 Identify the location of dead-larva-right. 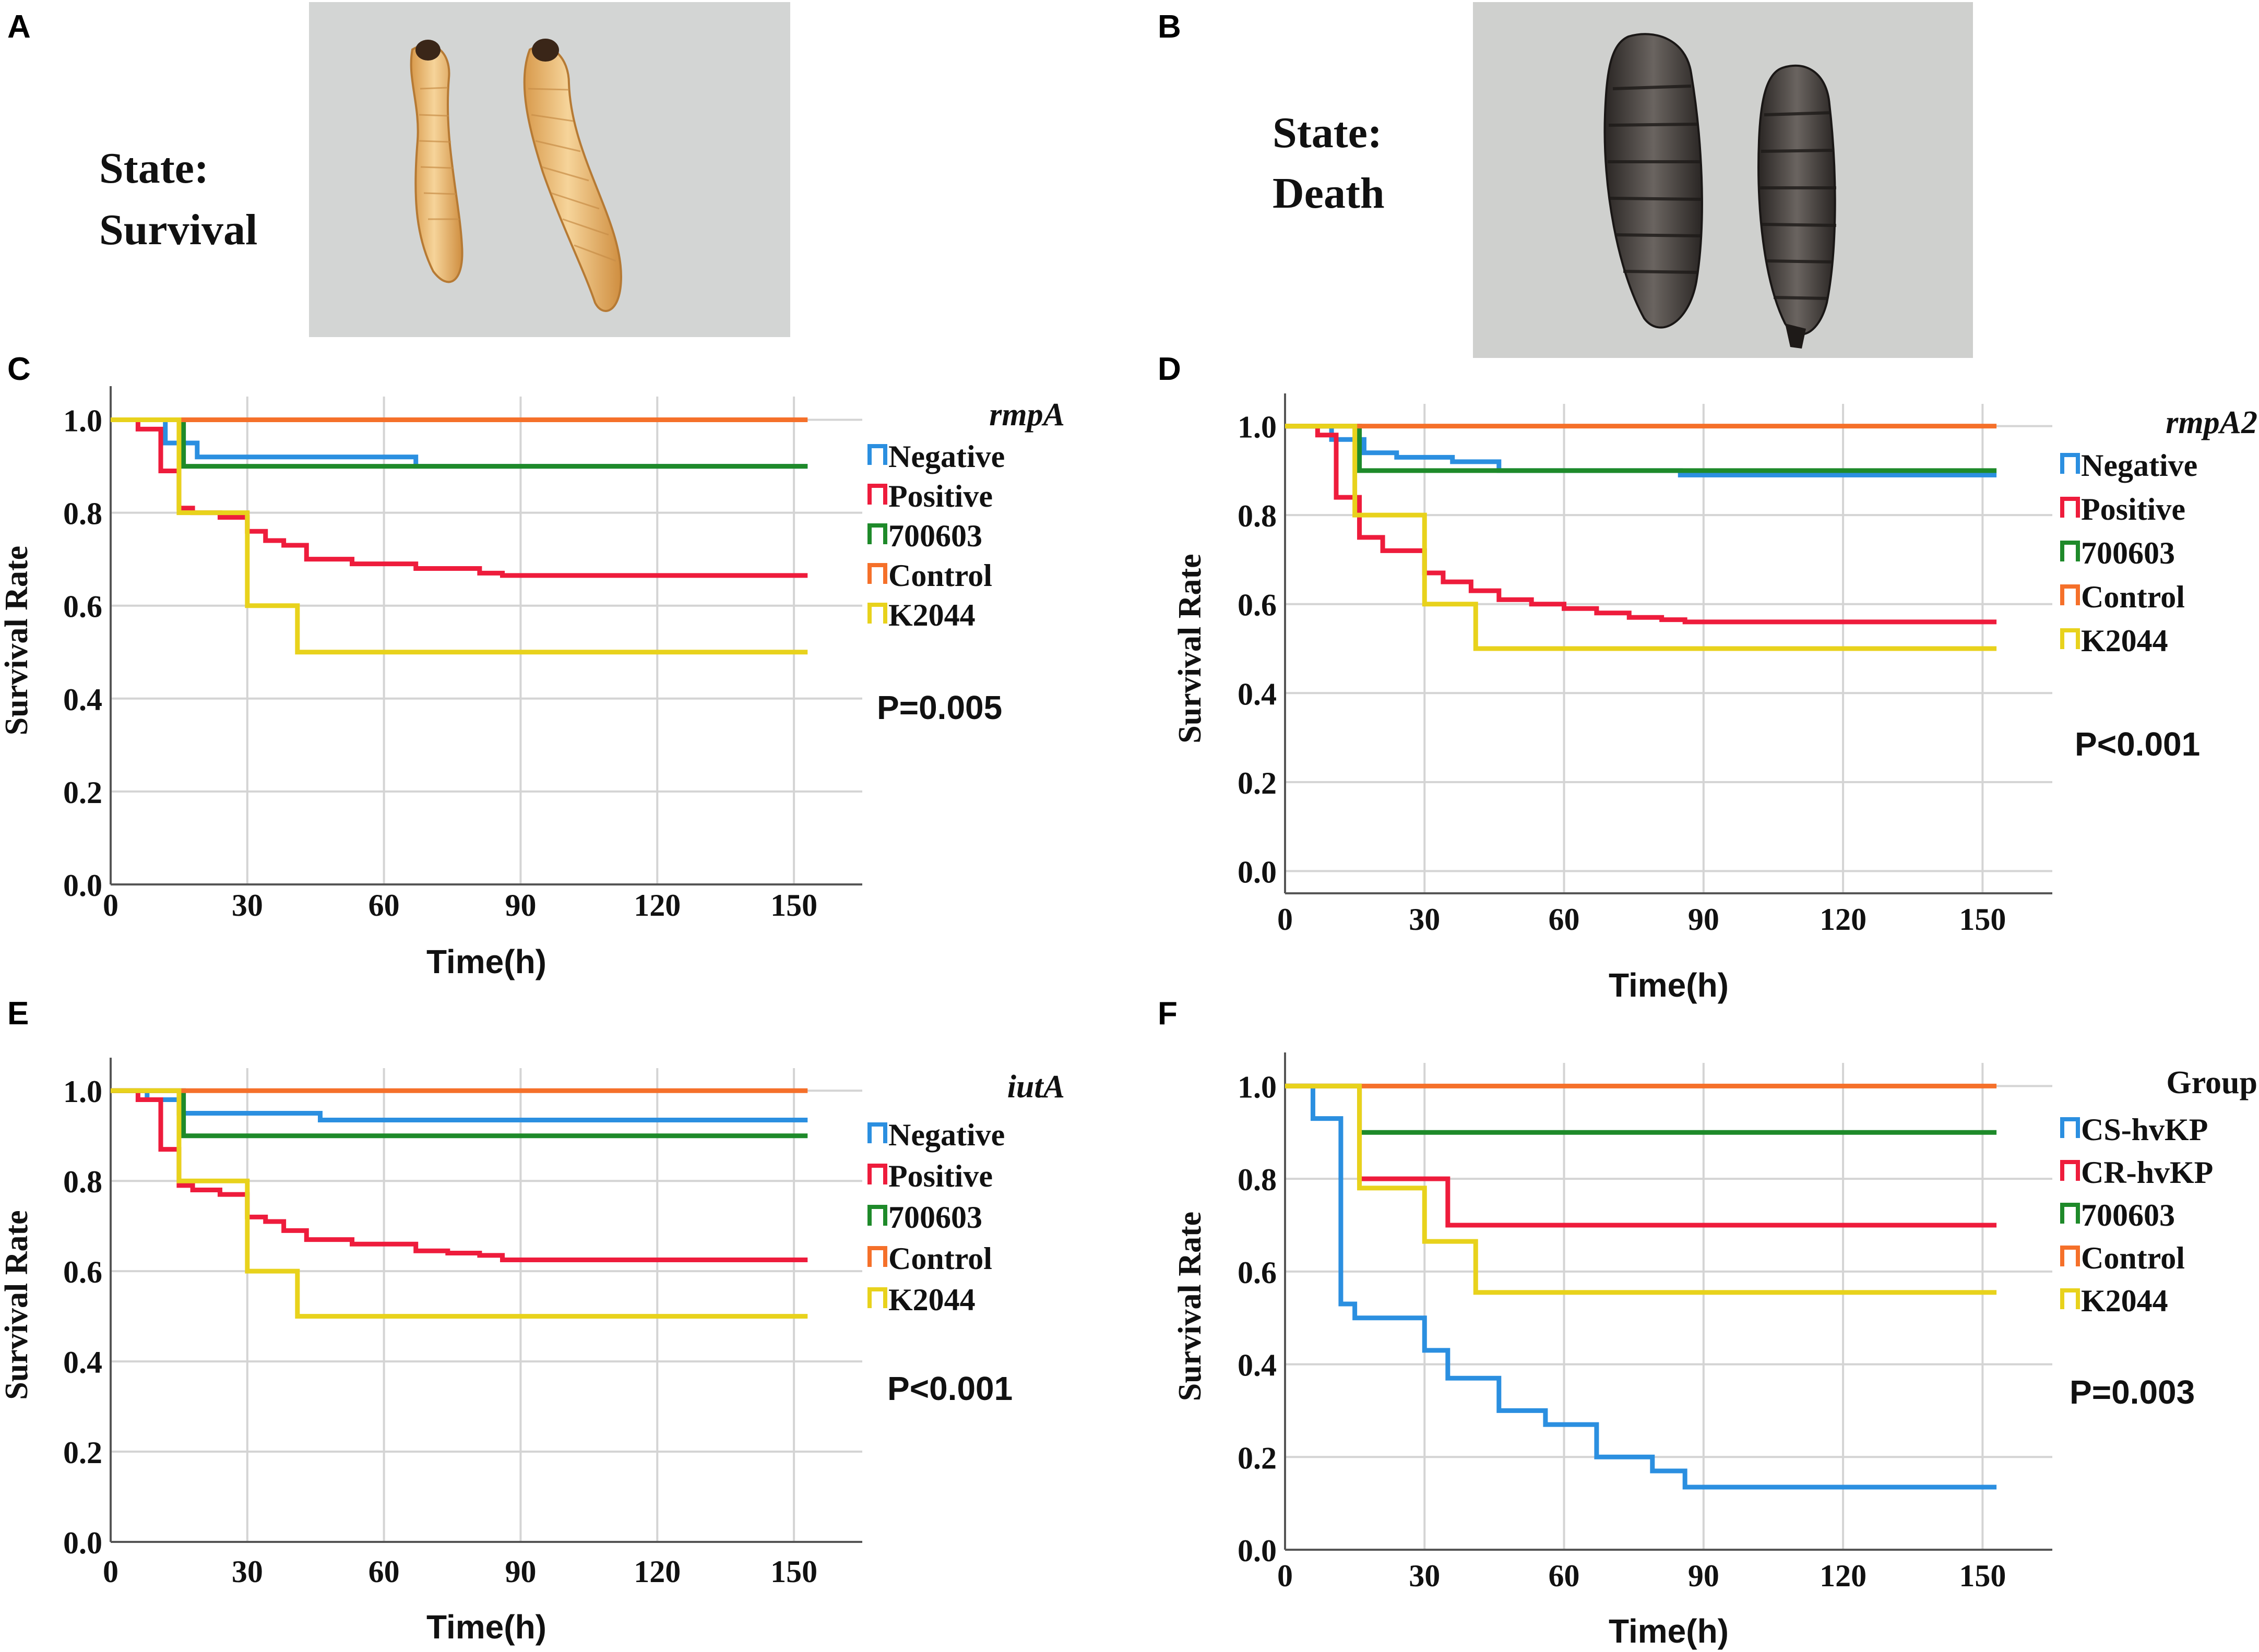
(1796, 200).